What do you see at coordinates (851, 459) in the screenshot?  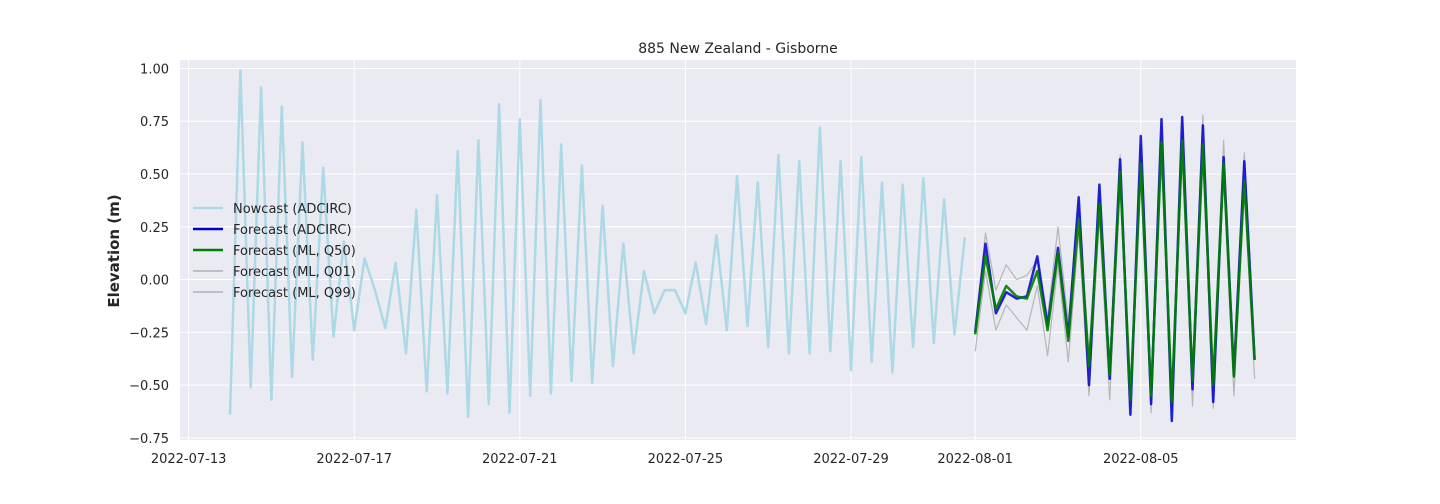 I see `x-tick-label: 2022-07-29` at bounding box center [851, 459].